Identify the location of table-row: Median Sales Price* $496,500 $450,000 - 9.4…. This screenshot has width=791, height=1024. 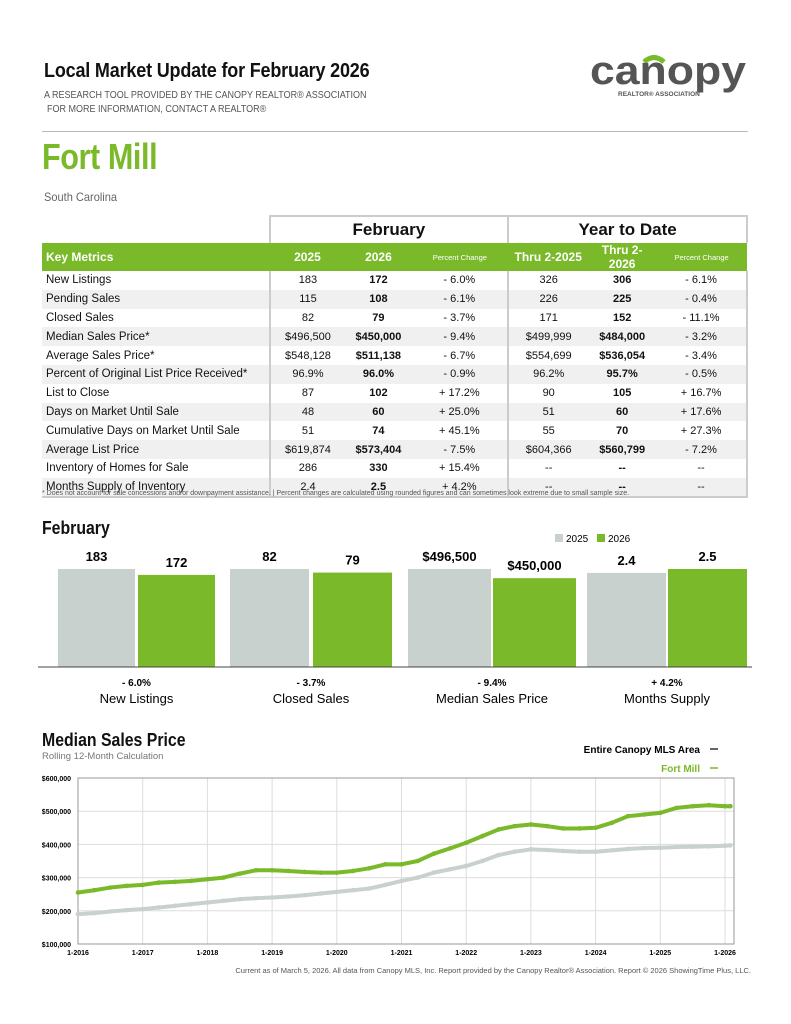
(395, 337).